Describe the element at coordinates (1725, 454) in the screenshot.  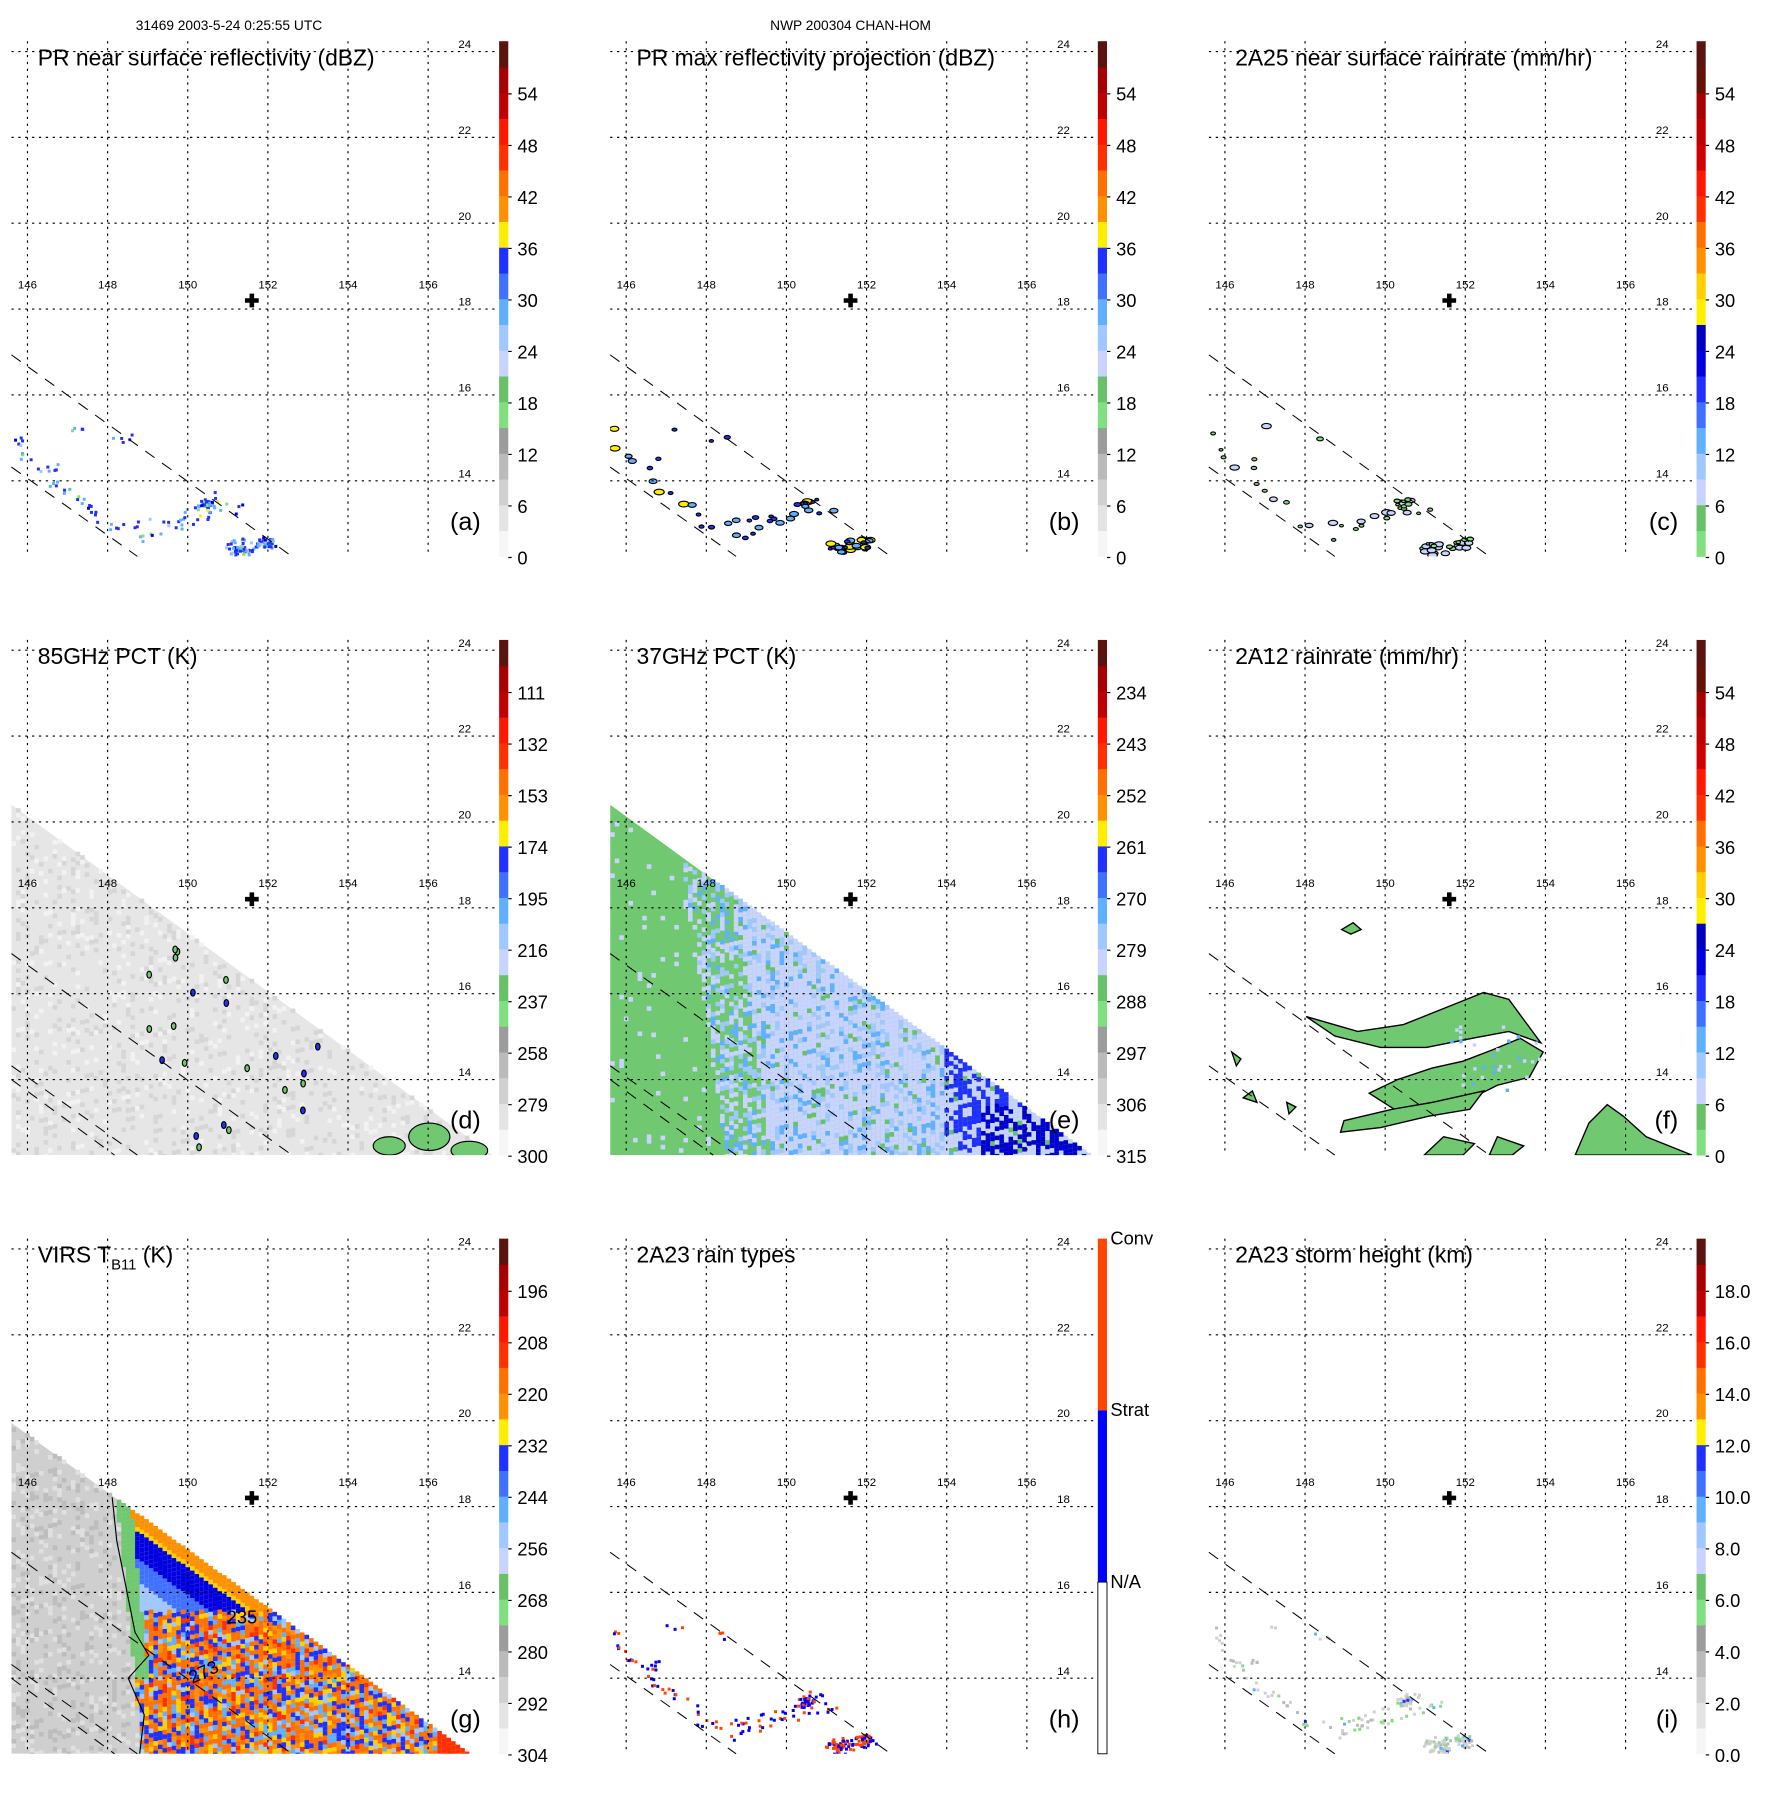
I see `colorbar-label: 12` at that location.